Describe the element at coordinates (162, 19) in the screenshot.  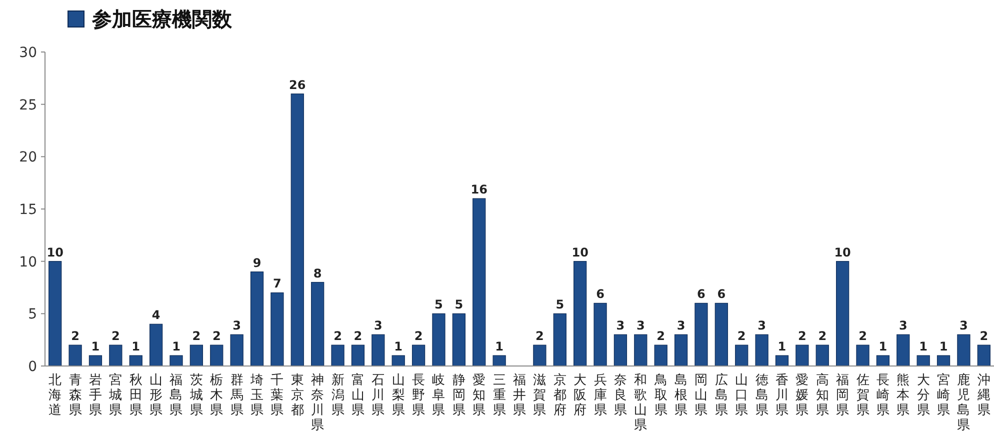
I see `legend-label: 参加医療機関数` at that location.